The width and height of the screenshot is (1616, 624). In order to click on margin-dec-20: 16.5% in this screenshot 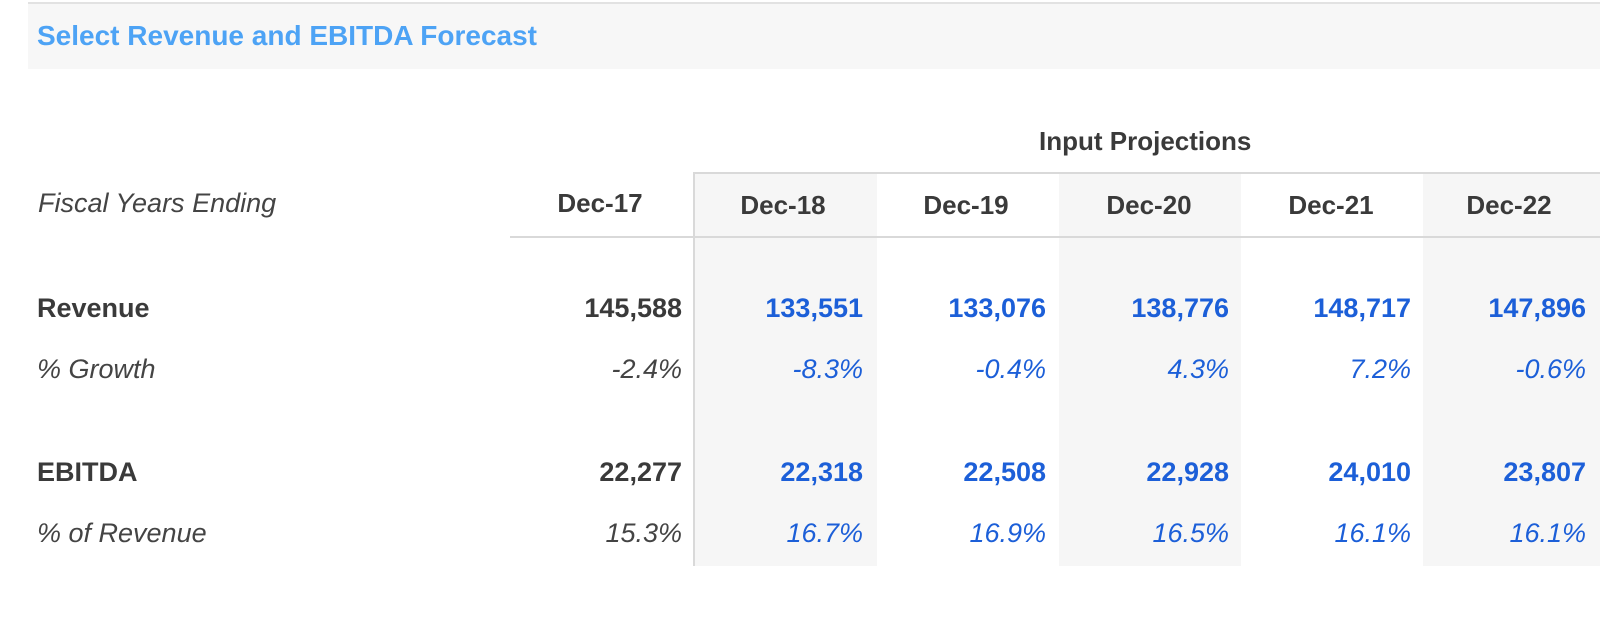, I will do `click(1190, 533)`.